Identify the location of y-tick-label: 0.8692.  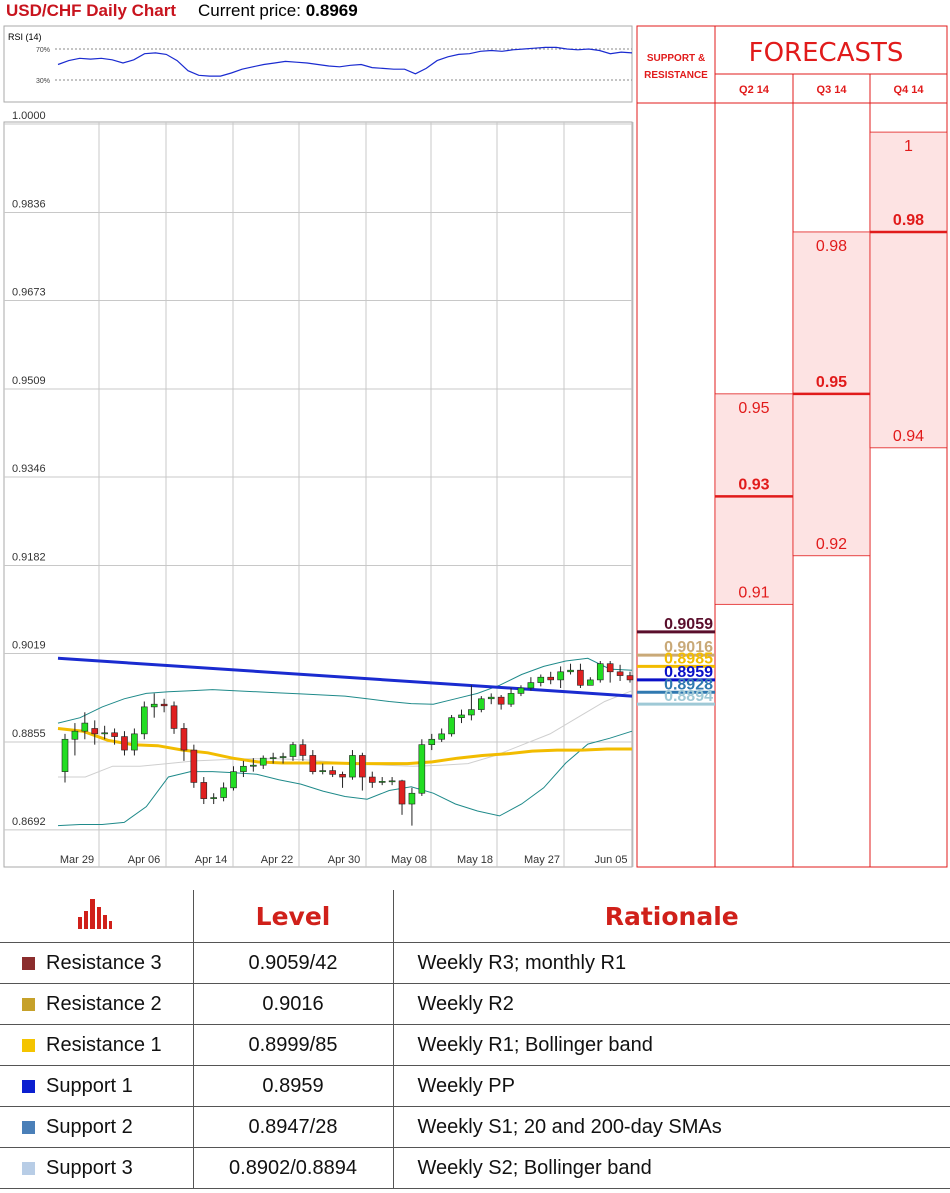
(29, 822).